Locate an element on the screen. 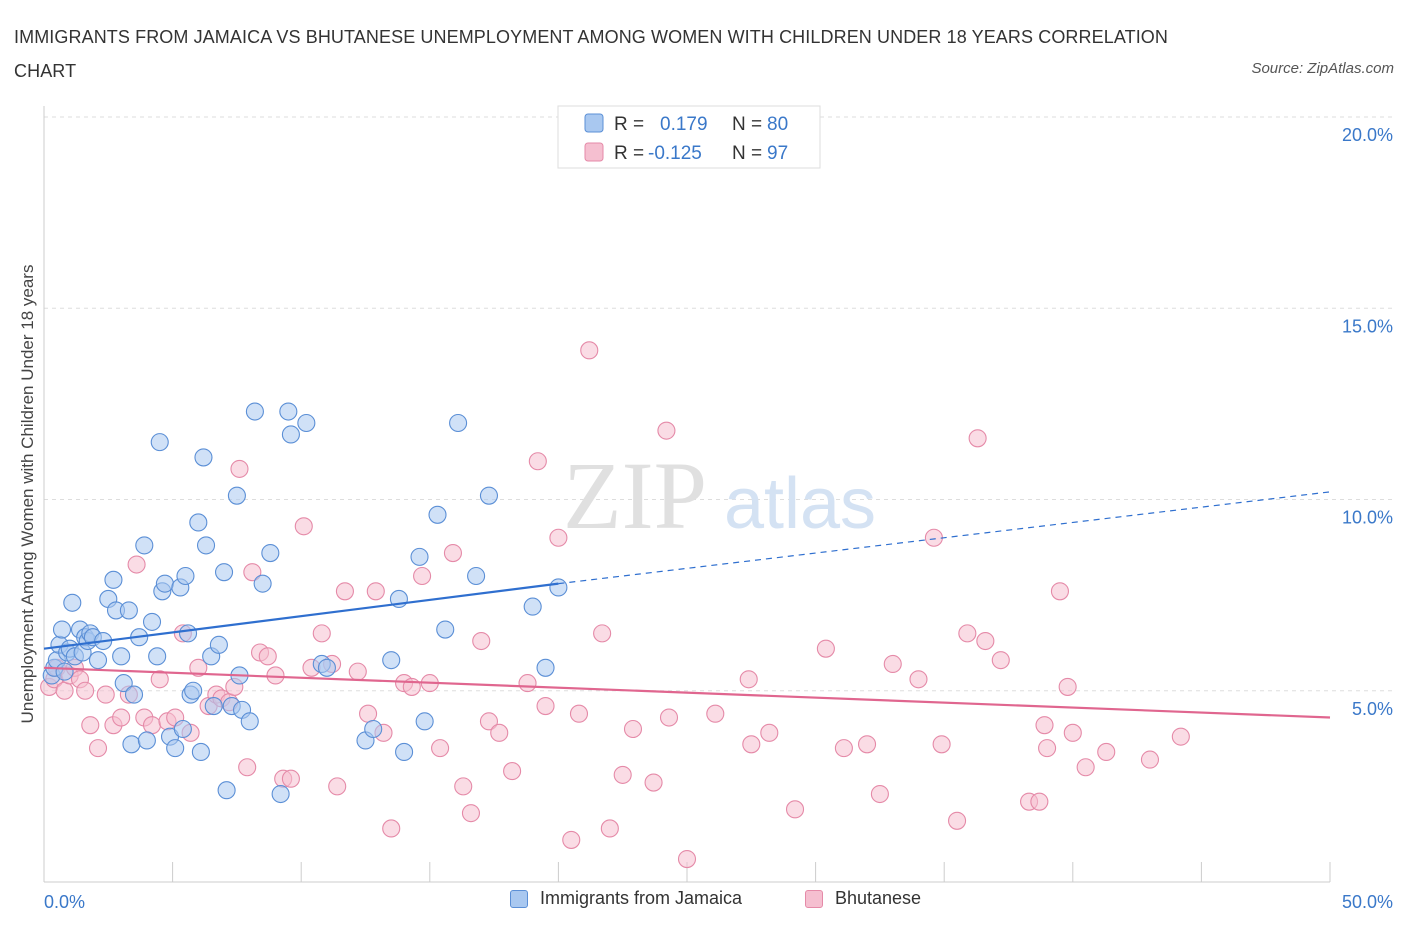 The image size is (1406, 930). legend-item-jamaica: Immigrants from Jamaica is located at coordinates (626, 898).